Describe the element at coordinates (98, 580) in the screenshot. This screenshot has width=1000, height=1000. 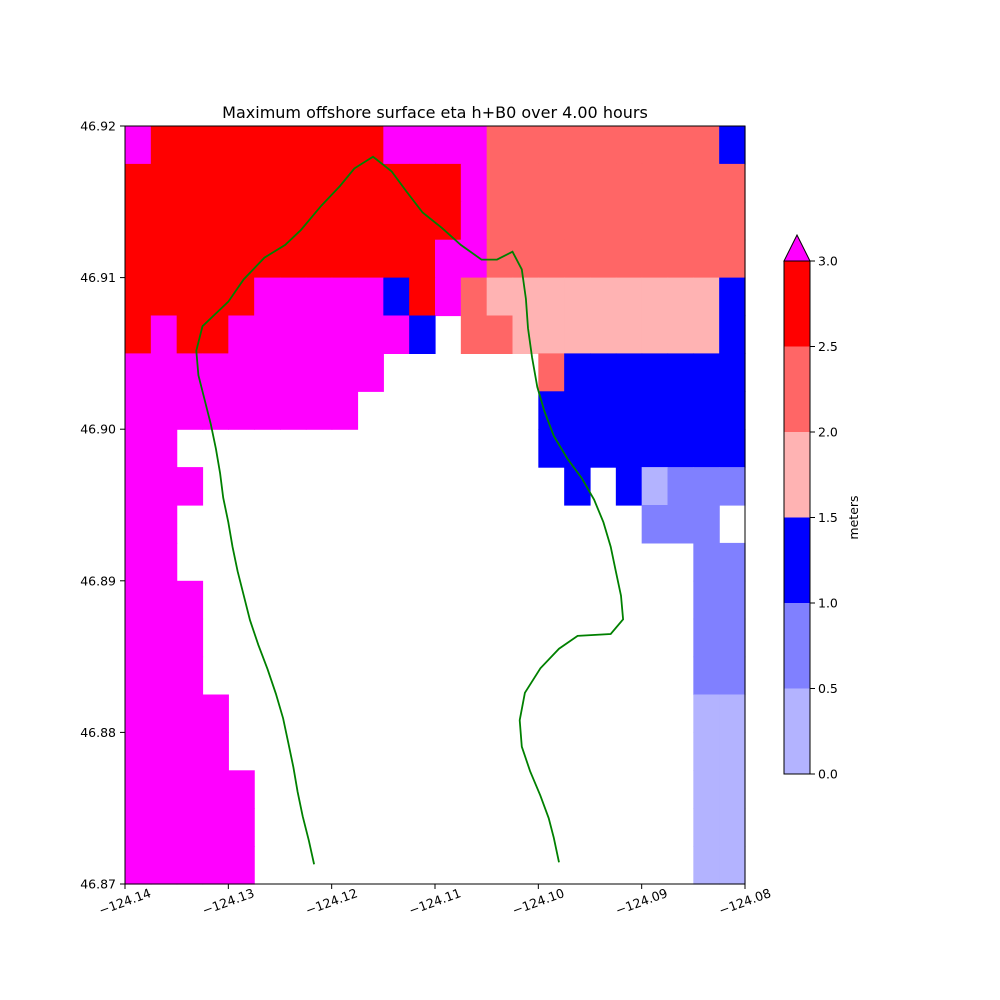
I see `y-tick-label: 46.89` at that location.